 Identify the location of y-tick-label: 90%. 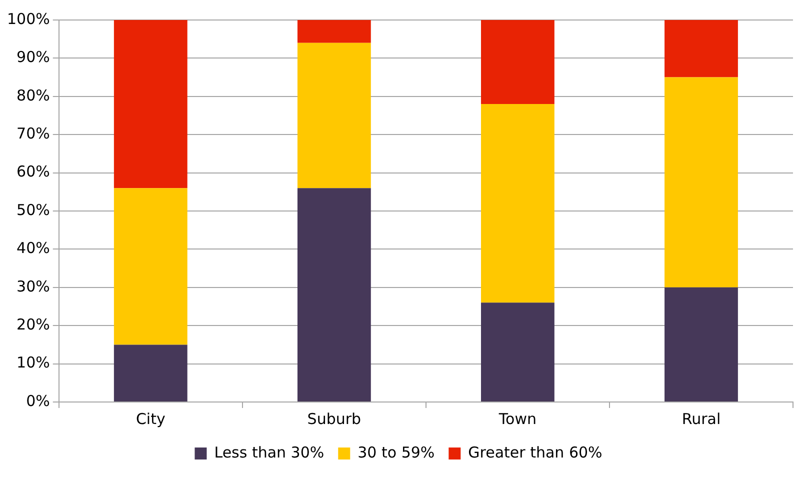
(33, 57).